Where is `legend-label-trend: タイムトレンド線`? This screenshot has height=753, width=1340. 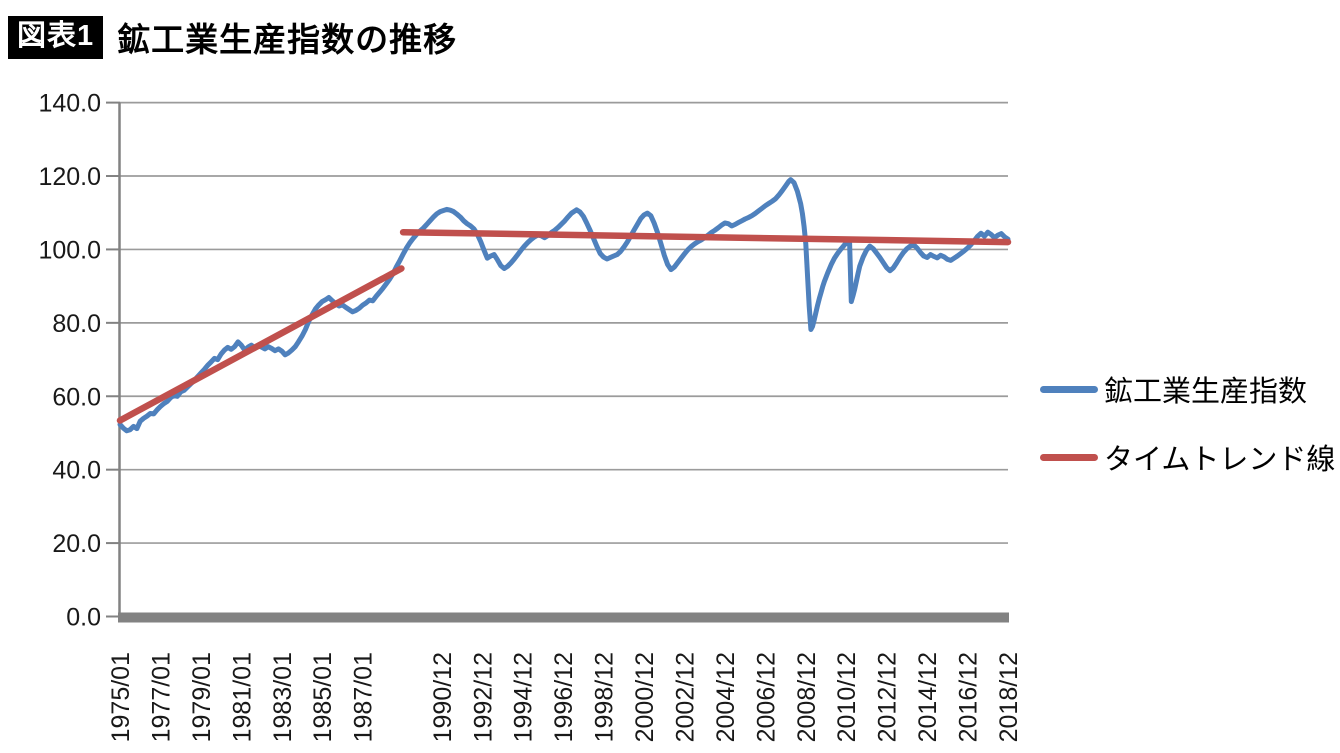
legend-label-trend: タイムトレンド線 is located at coordinates (1220, 460).